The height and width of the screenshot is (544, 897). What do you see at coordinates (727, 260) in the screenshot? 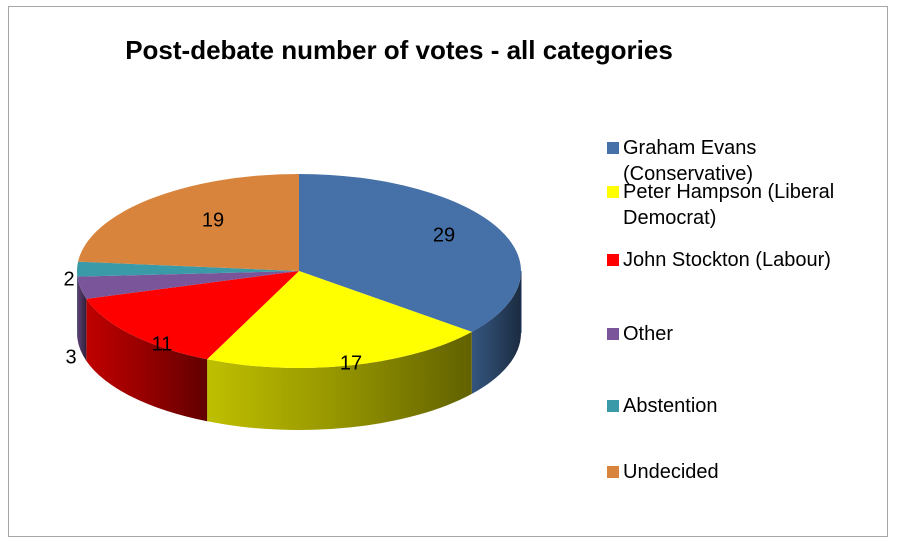
I see `legend-label: John Stockton (Labour)` at bounding box center [727, 260].